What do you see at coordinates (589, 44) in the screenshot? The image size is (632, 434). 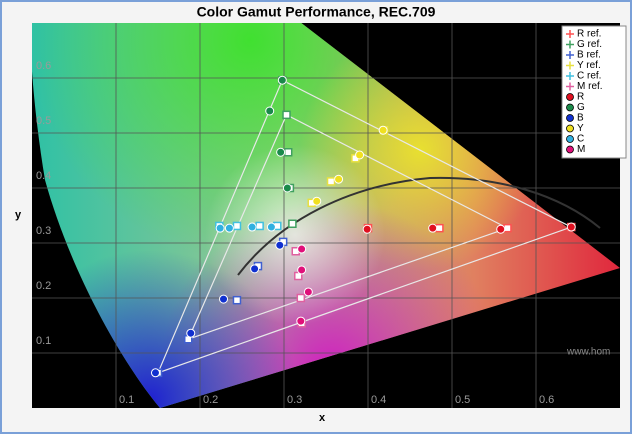 I see `legend-label: G ref.` at bounding box center [589, 44].